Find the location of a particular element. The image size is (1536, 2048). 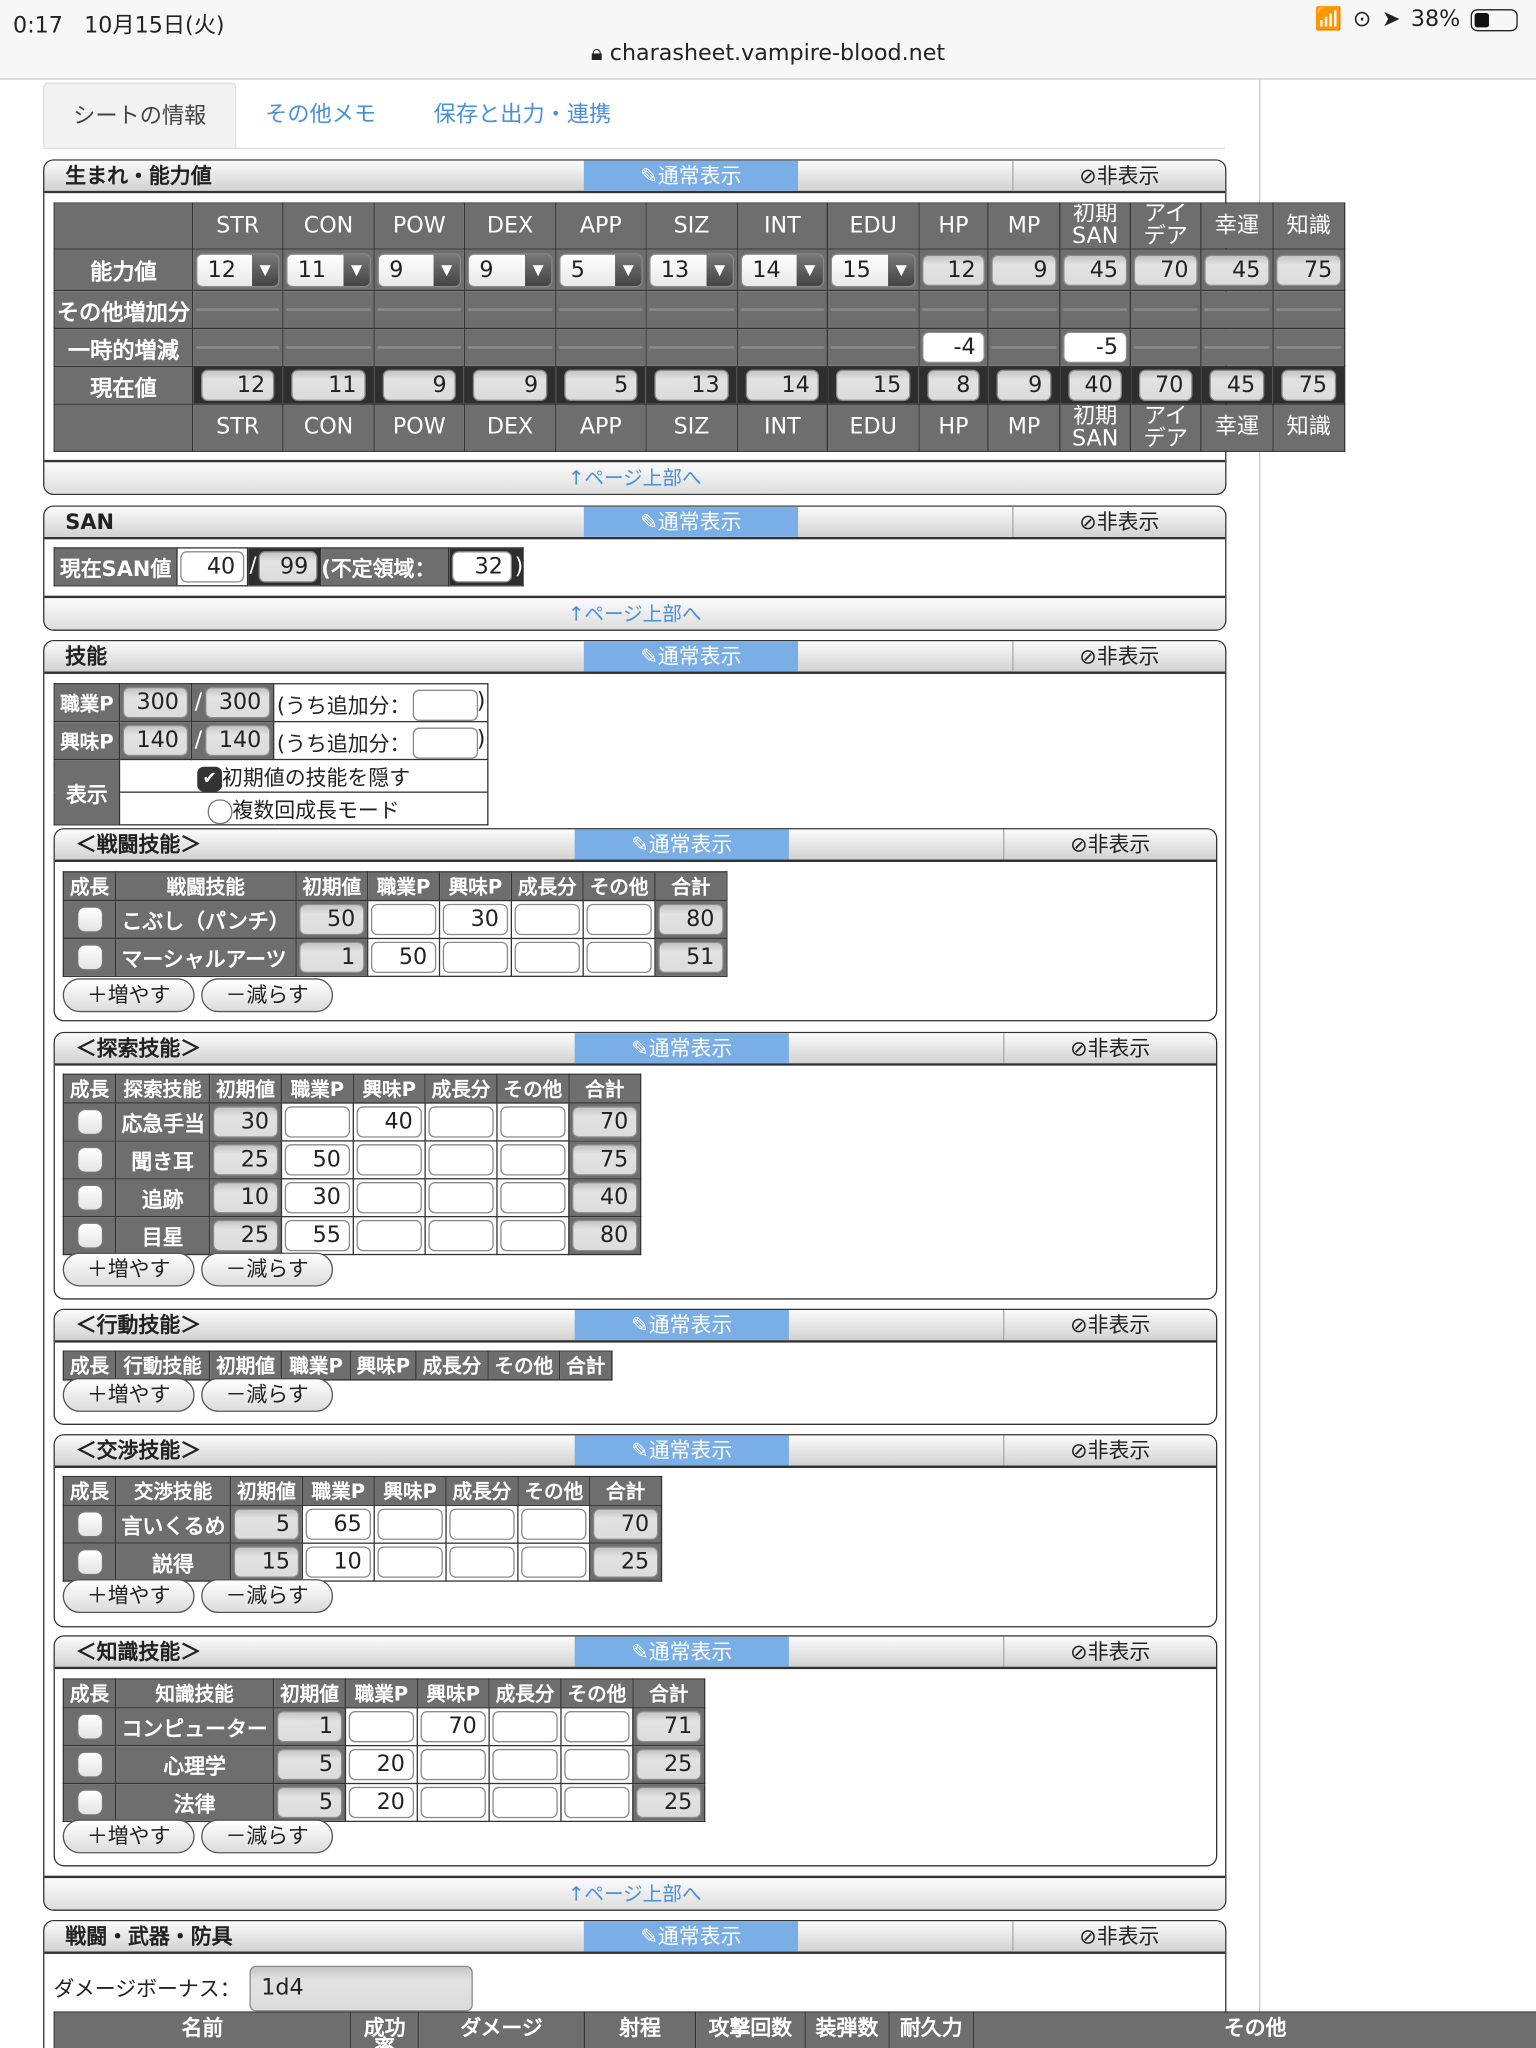

ability-select: 11 ▼ is located at coordinates (328, 269).